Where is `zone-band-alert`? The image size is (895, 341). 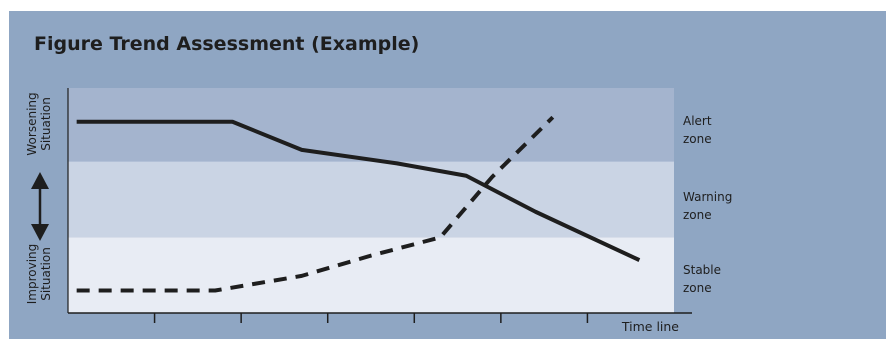
zone-band-alert is located at coordinates (371, 125).